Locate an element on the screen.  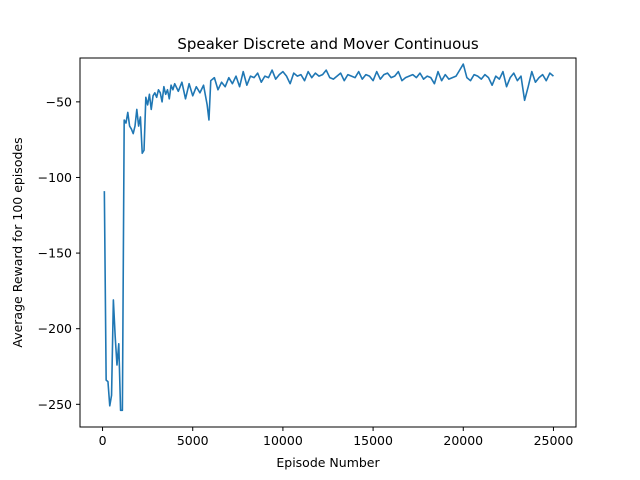
y-tick-label: −200 is located at coordinates (55, 328).